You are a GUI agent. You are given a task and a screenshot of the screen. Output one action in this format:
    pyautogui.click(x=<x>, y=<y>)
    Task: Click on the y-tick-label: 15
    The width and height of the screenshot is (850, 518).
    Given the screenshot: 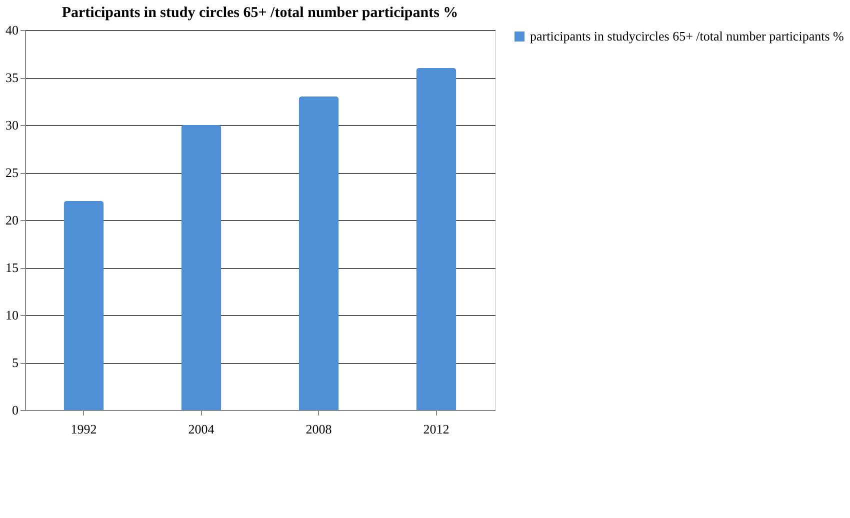 What is the action you would take?
    pyautogui.click(x=12, y=267)
    